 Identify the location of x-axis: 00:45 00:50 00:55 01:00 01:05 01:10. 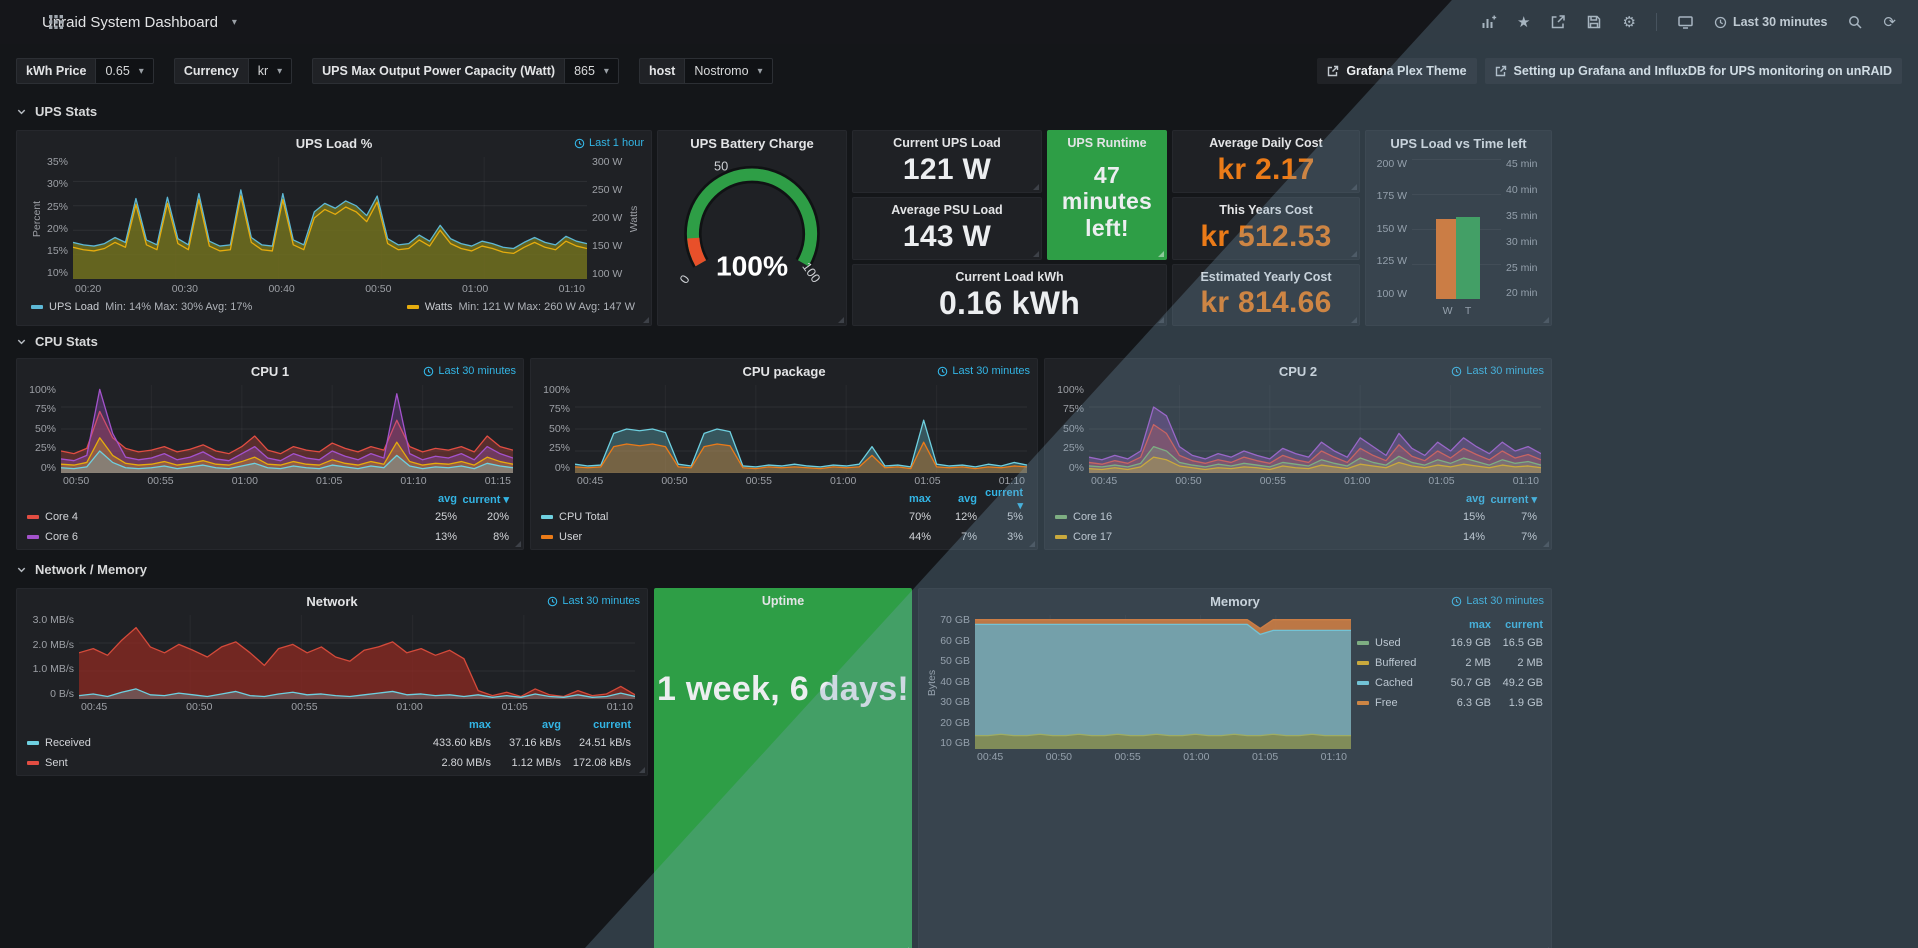
(1162, 757).